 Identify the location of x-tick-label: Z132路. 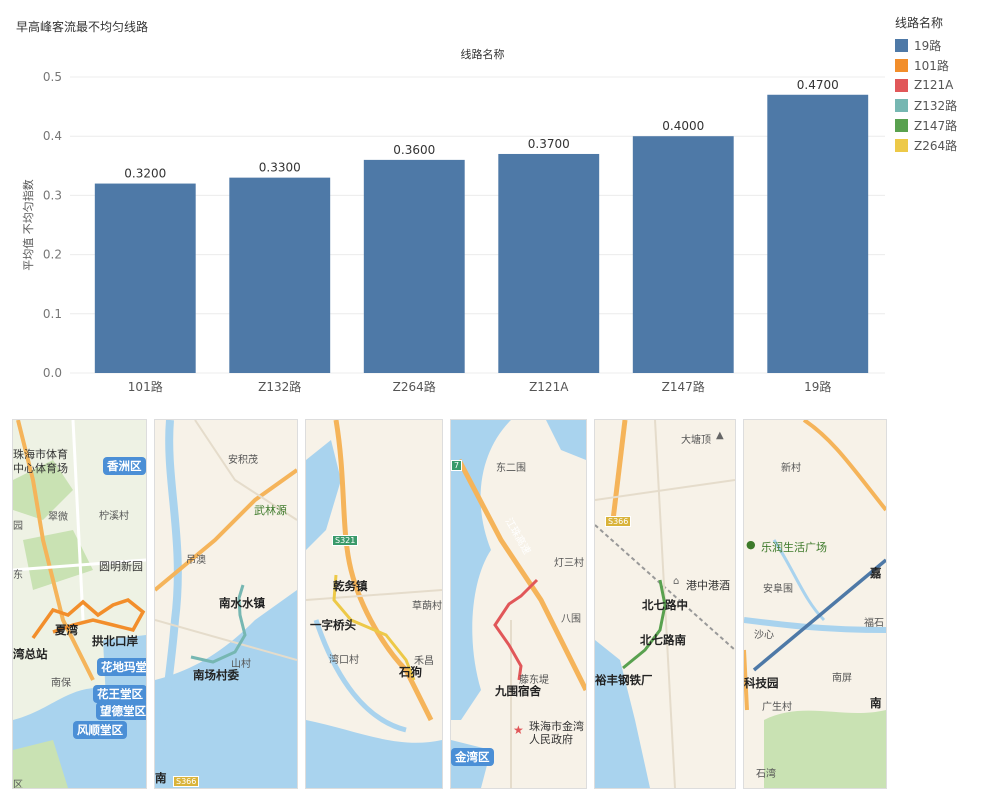
(279, 386).